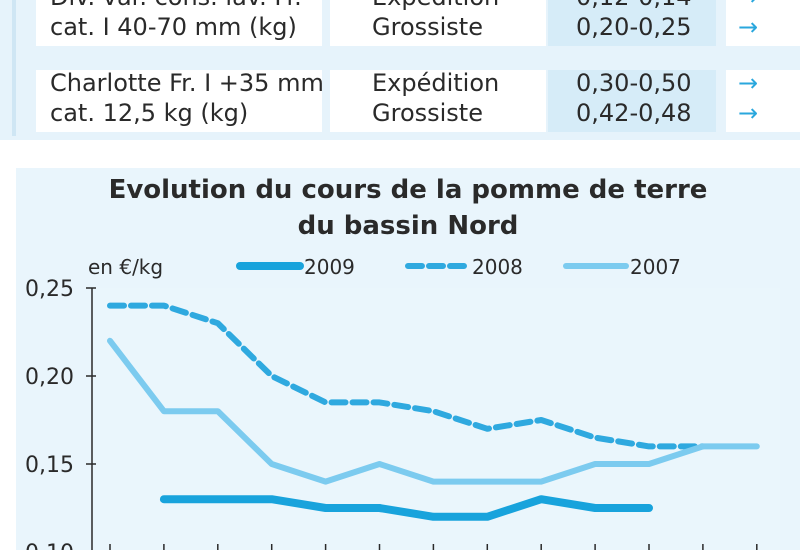 This screenshot has height=550, width=800. Describe the element at coordinates (49, 377) in the screenshot. I see `y-tick-label: 0,20` at that location.